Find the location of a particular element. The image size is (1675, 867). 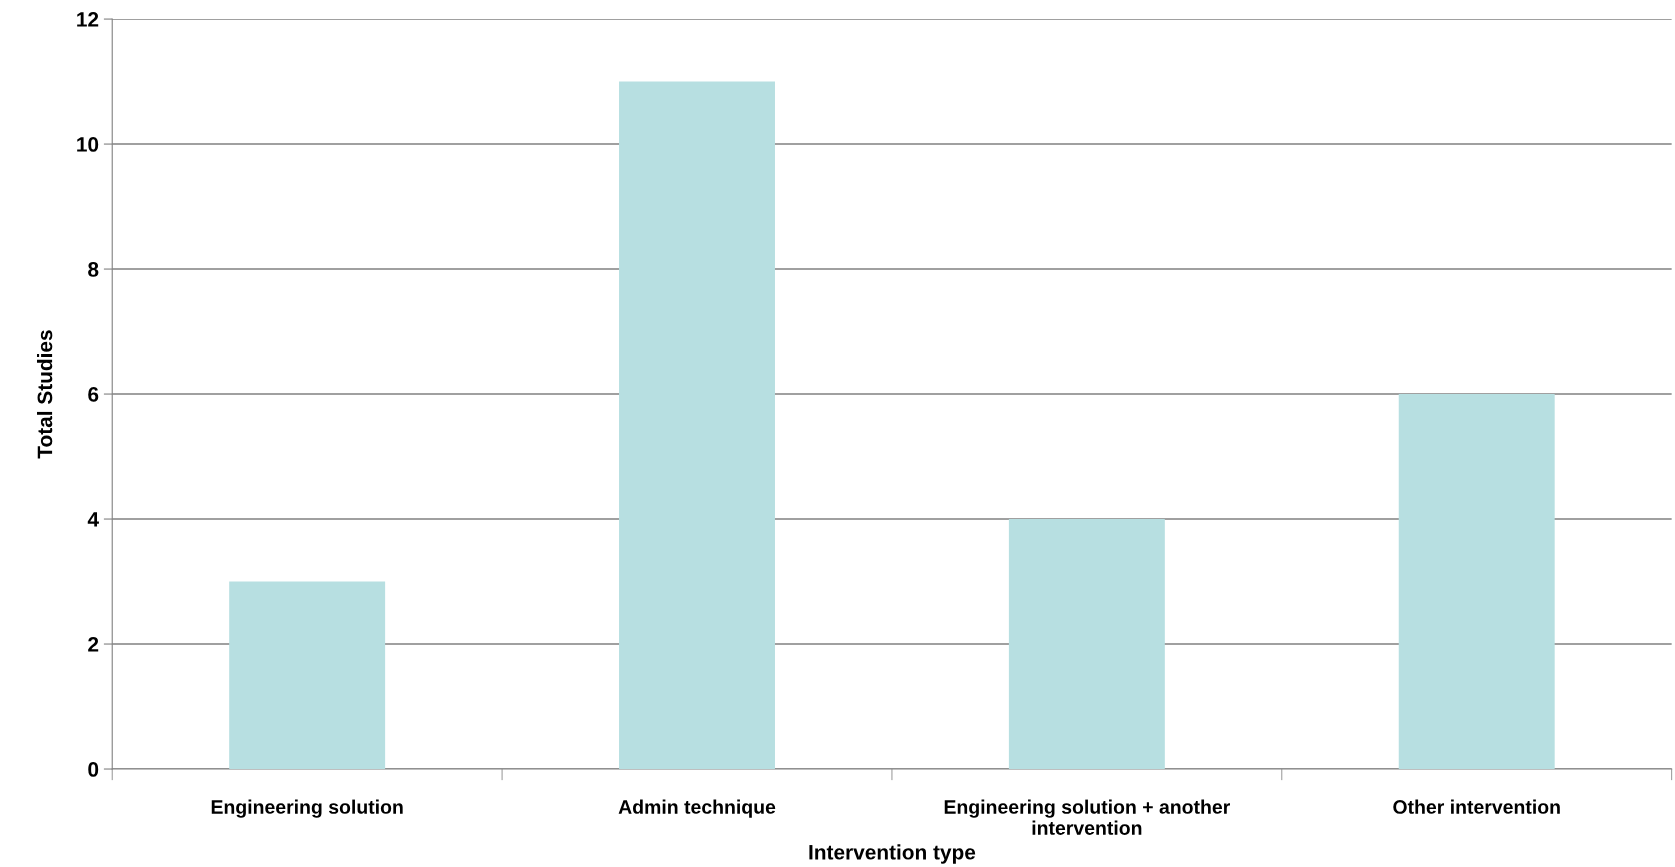

y-tick-label: 8 is located at coordinates (93, 269).